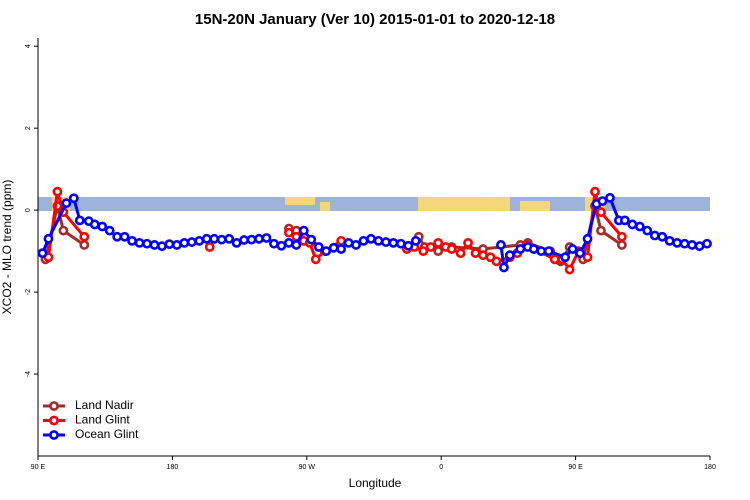 The image size is (750, 500). What do you see at coordinates (107, 434) in the screenshot?
I see `legend-label: Ocean Glint` at bounding box center [107, 434].